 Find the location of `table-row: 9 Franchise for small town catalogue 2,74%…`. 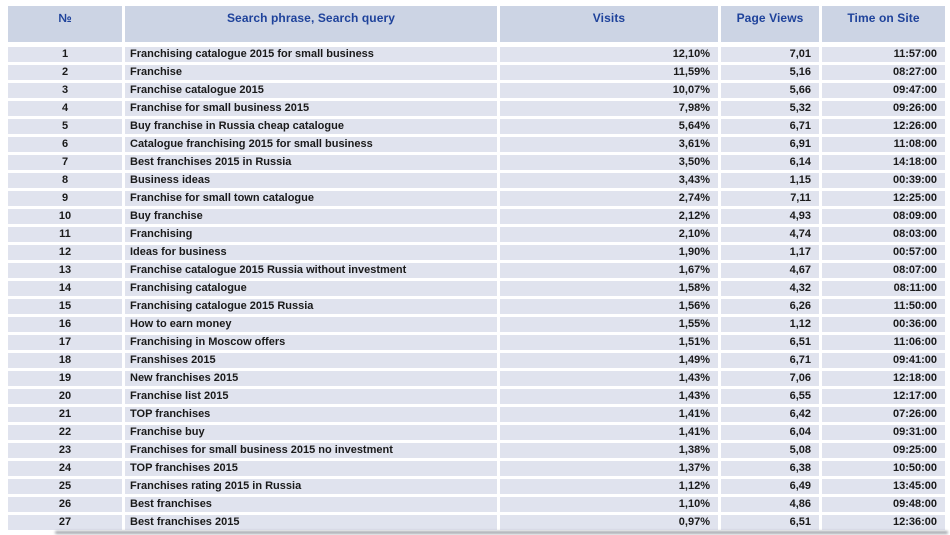

table-row: 9 Franchise for small town catalogue 2,74%… is located at coordinates (476, 198).